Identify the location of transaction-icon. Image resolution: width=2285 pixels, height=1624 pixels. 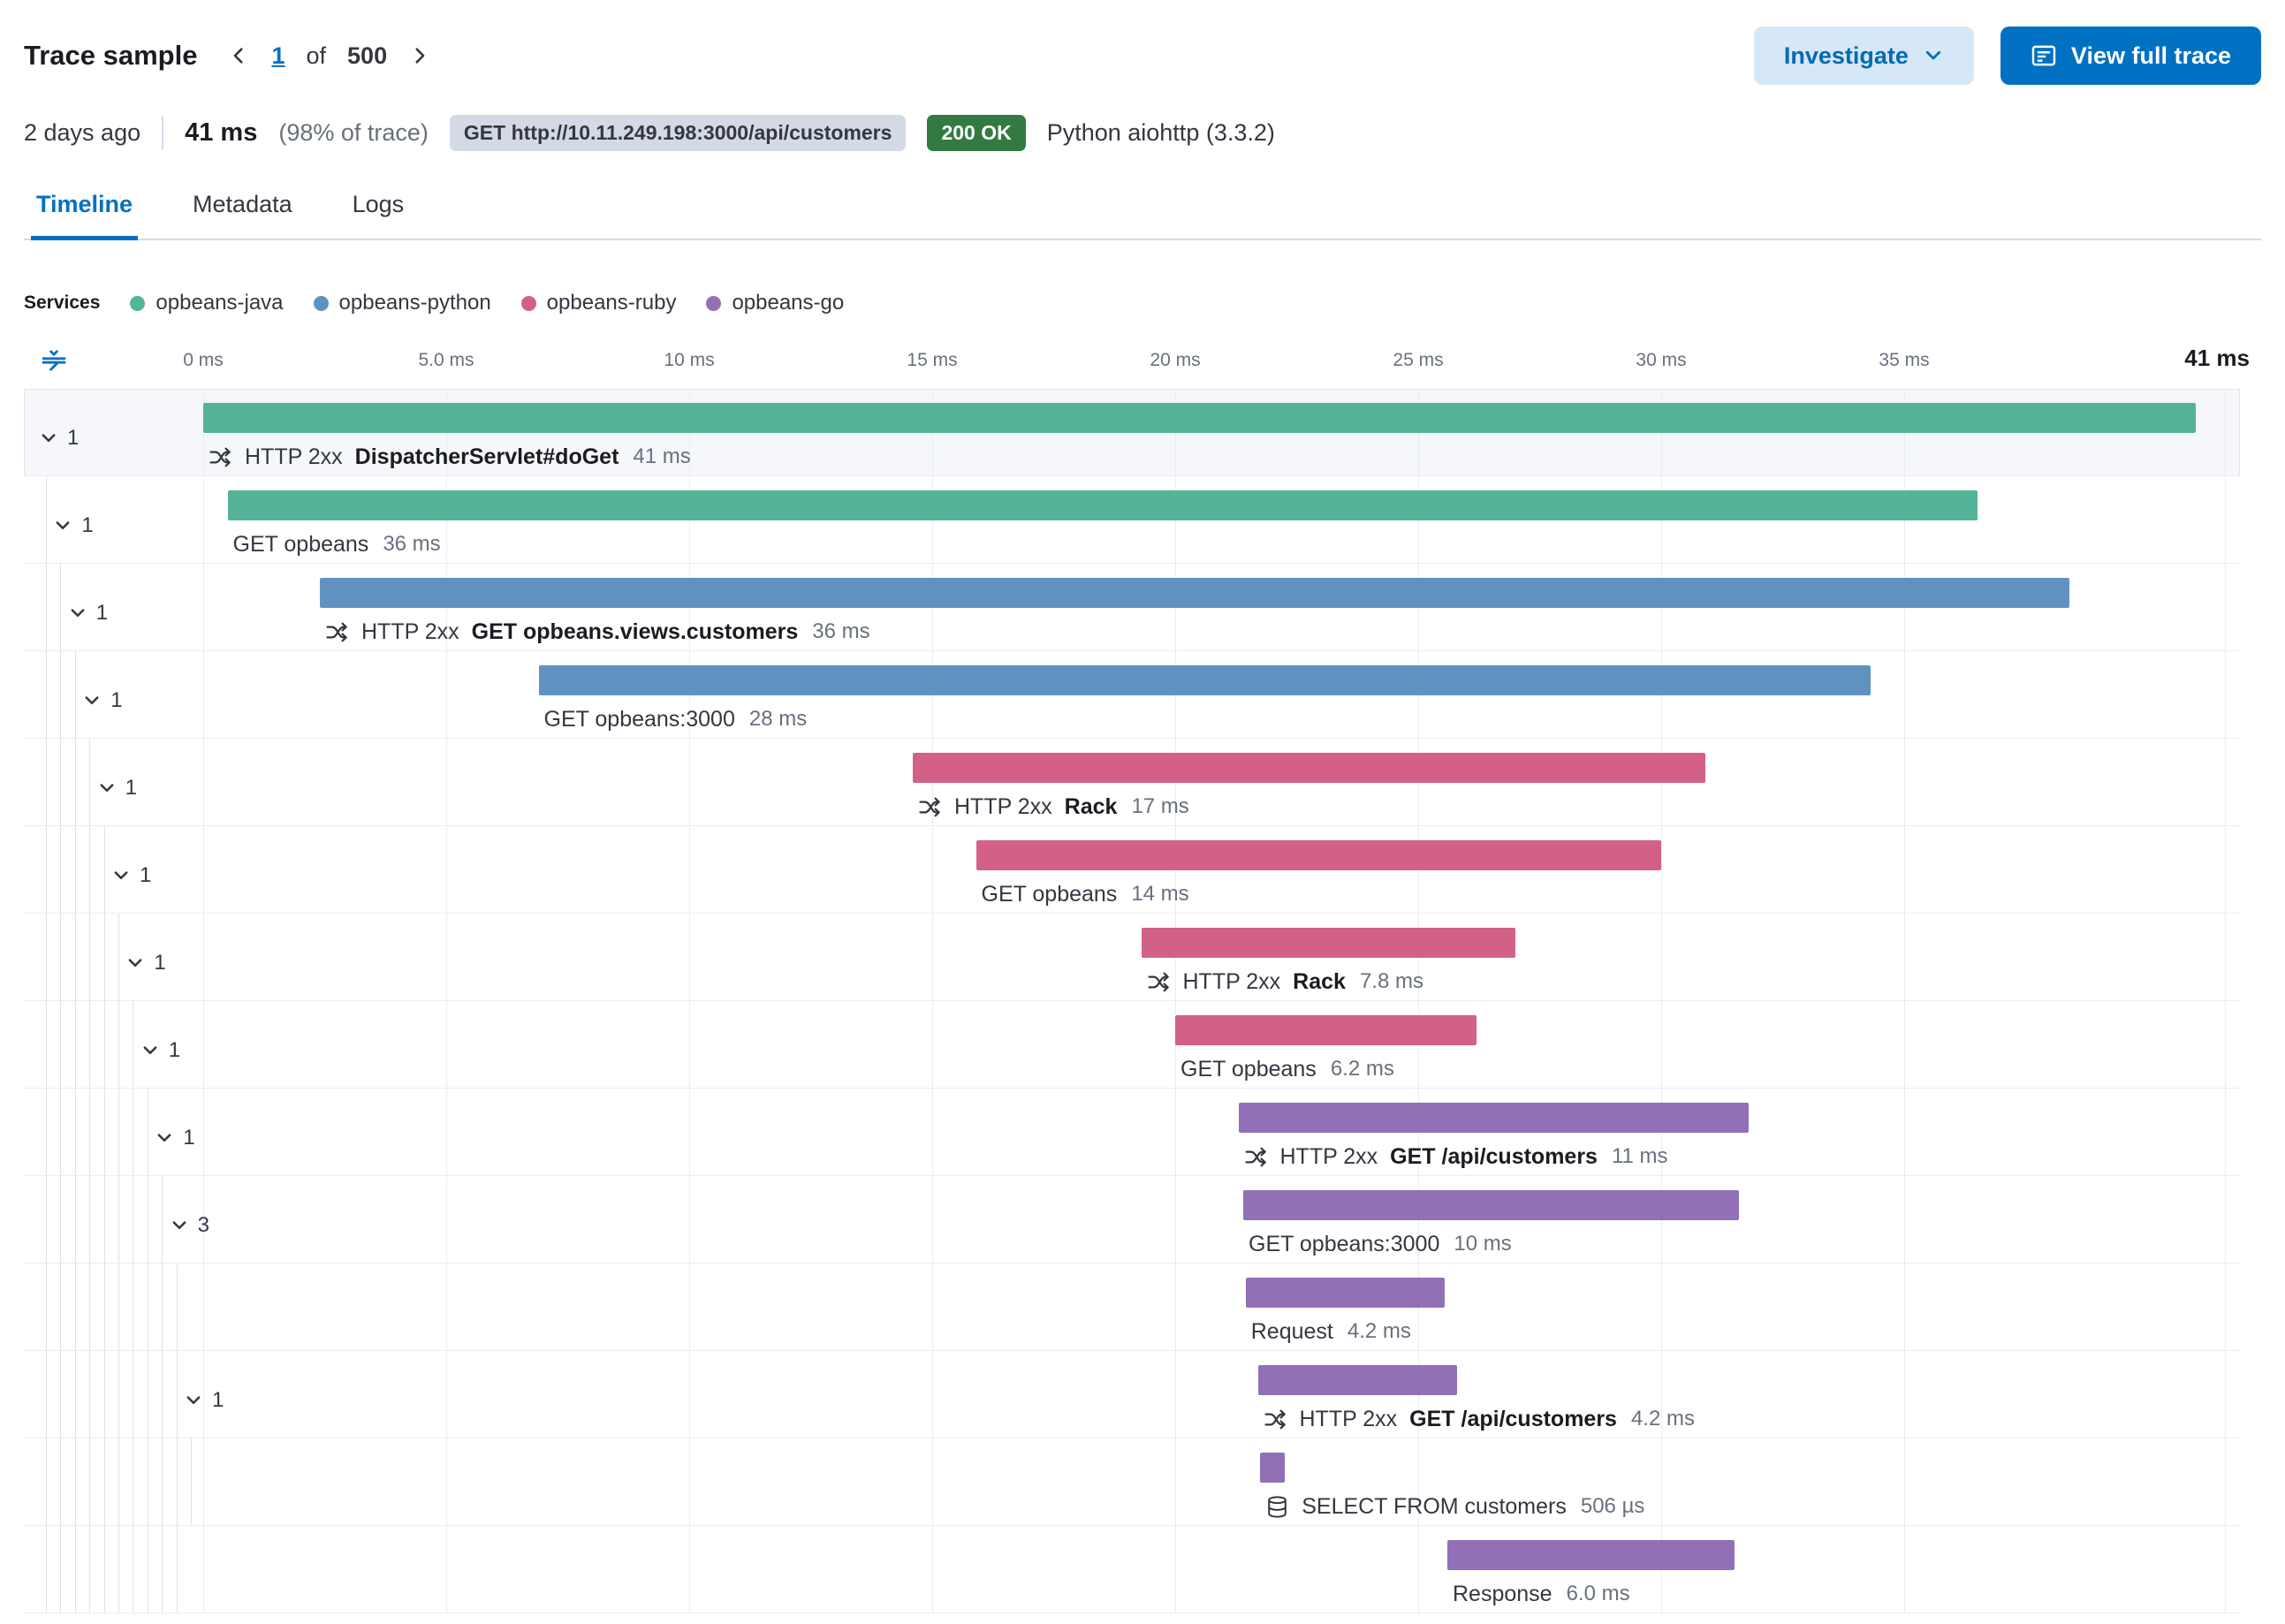
(930, 807).